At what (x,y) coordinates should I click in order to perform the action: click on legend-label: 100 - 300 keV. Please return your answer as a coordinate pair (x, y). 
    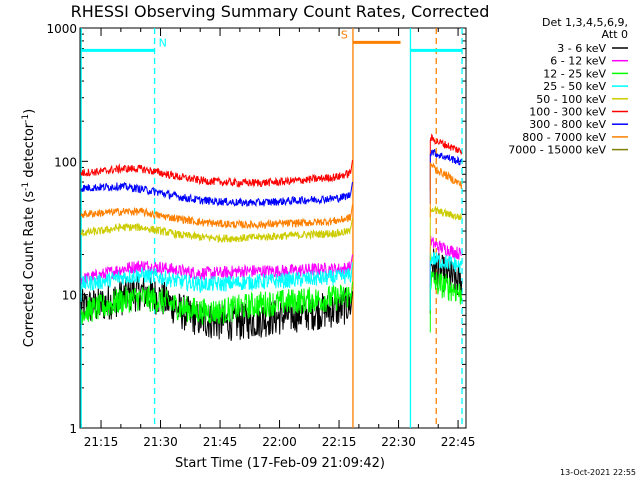
    Looking at the image, I should click on (567, 112).